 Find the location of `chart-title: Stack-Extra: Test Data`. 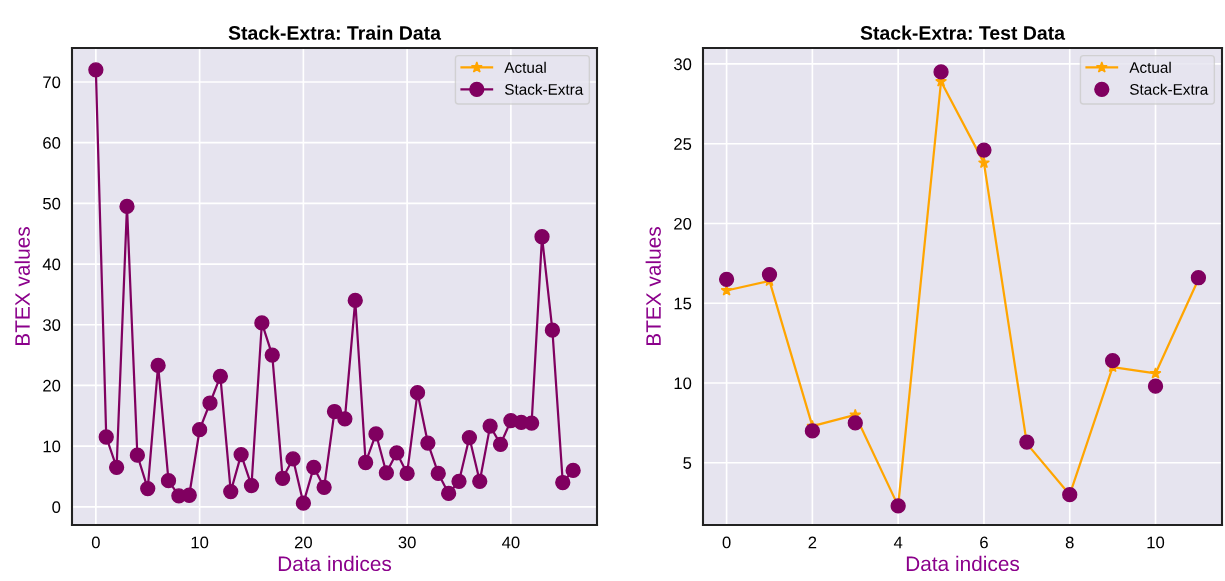

chart-title: Stack-Extra: Test Data is located at coordinates (963, 32).